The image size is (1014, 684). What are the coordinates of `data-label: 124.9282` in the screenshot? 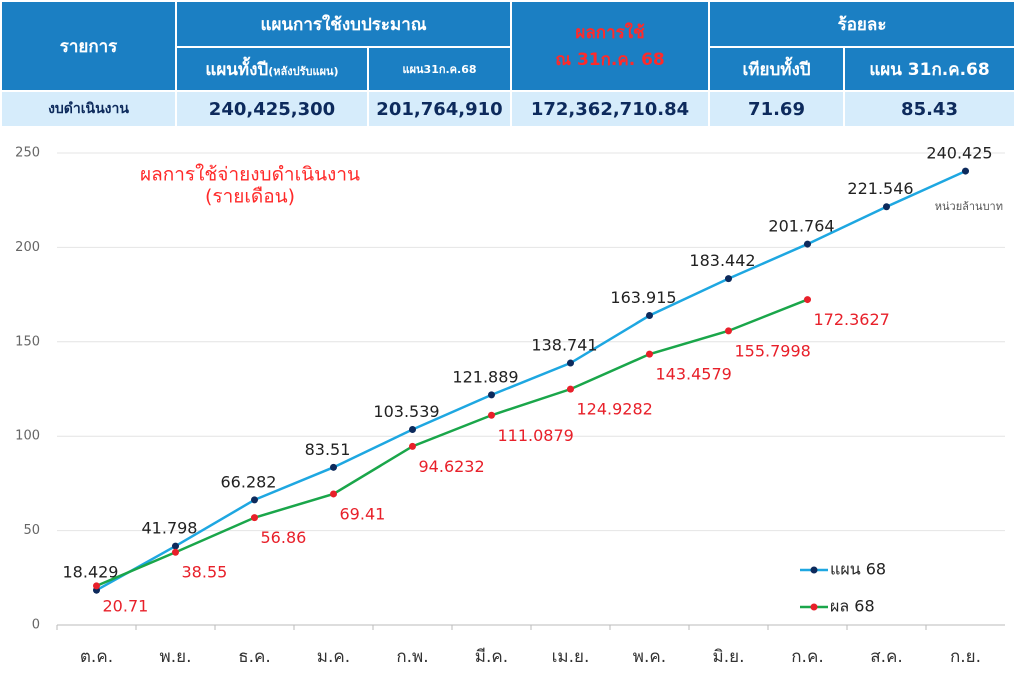 It's located at (615, 409).